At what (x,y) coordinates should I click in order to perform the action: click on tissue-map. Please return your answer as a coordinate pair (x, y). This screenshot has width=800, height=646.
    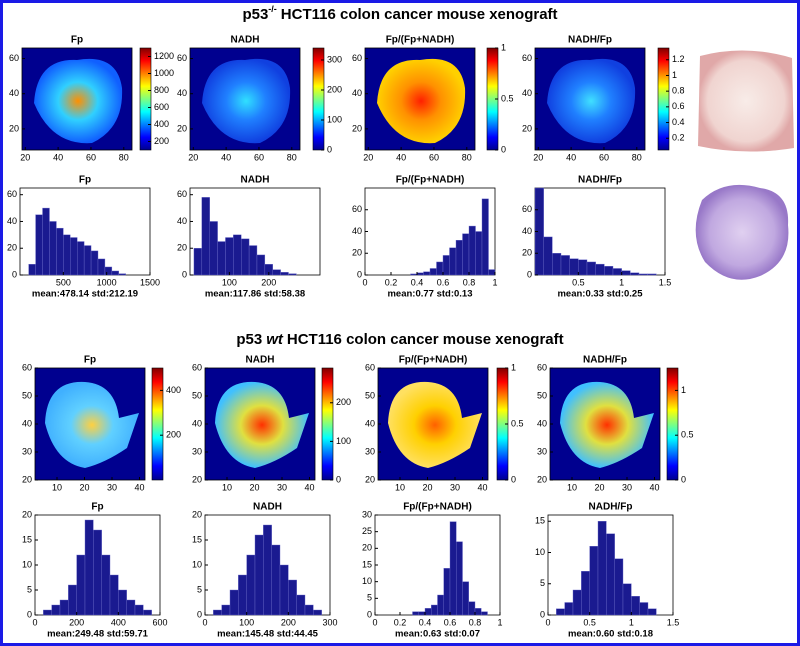
    Looking at the image, I should click on (262, 424).